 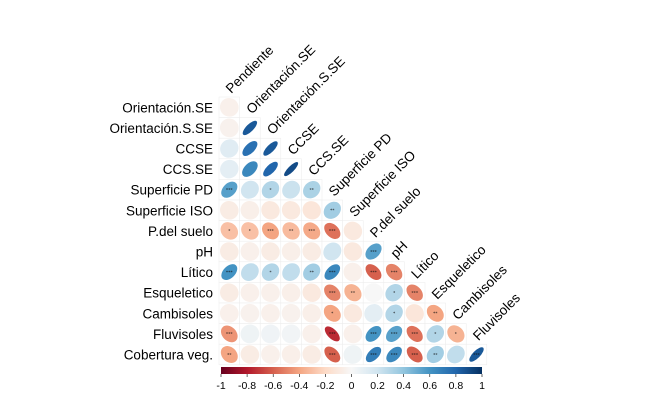 I want to click on cell-esqueletico-ccse, so click(x=291, y=293).